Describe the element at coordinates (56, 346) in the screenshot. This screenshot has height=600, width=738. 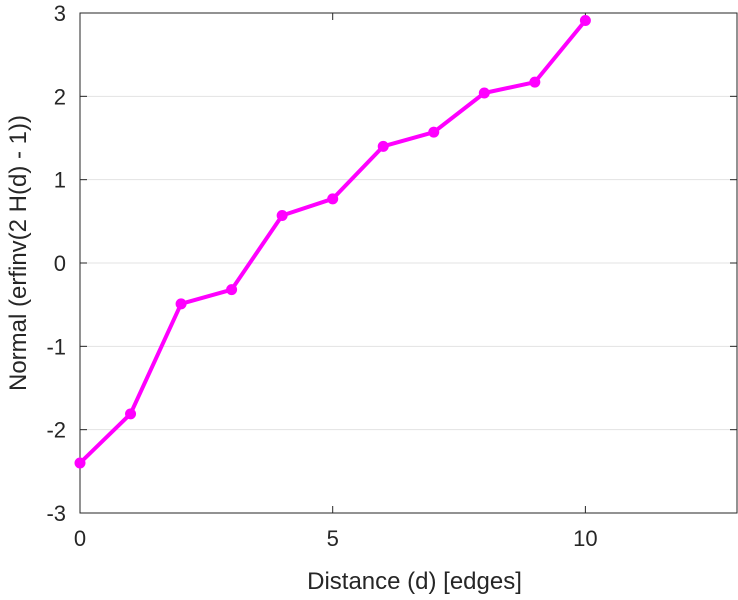
I see `y-tick-label: -1` at that location.